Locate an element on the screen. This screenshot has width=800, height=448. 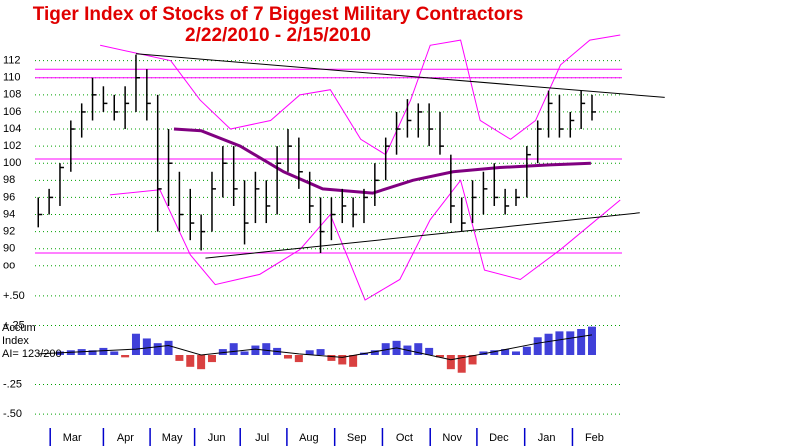
y-tick-label: 100 is located at coordinates (12, 163).